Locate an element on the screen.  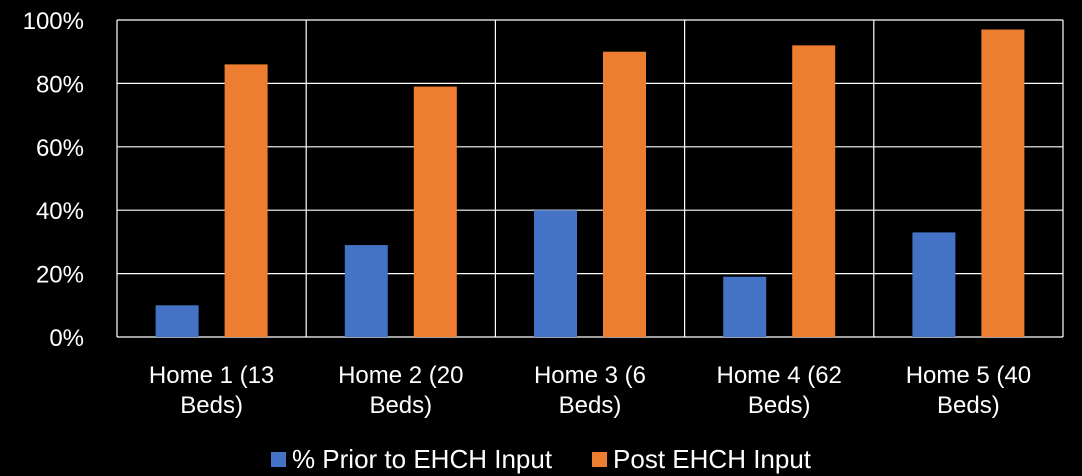
x-tick-label: Home 4 (62 is located at coordinates (779, 375).